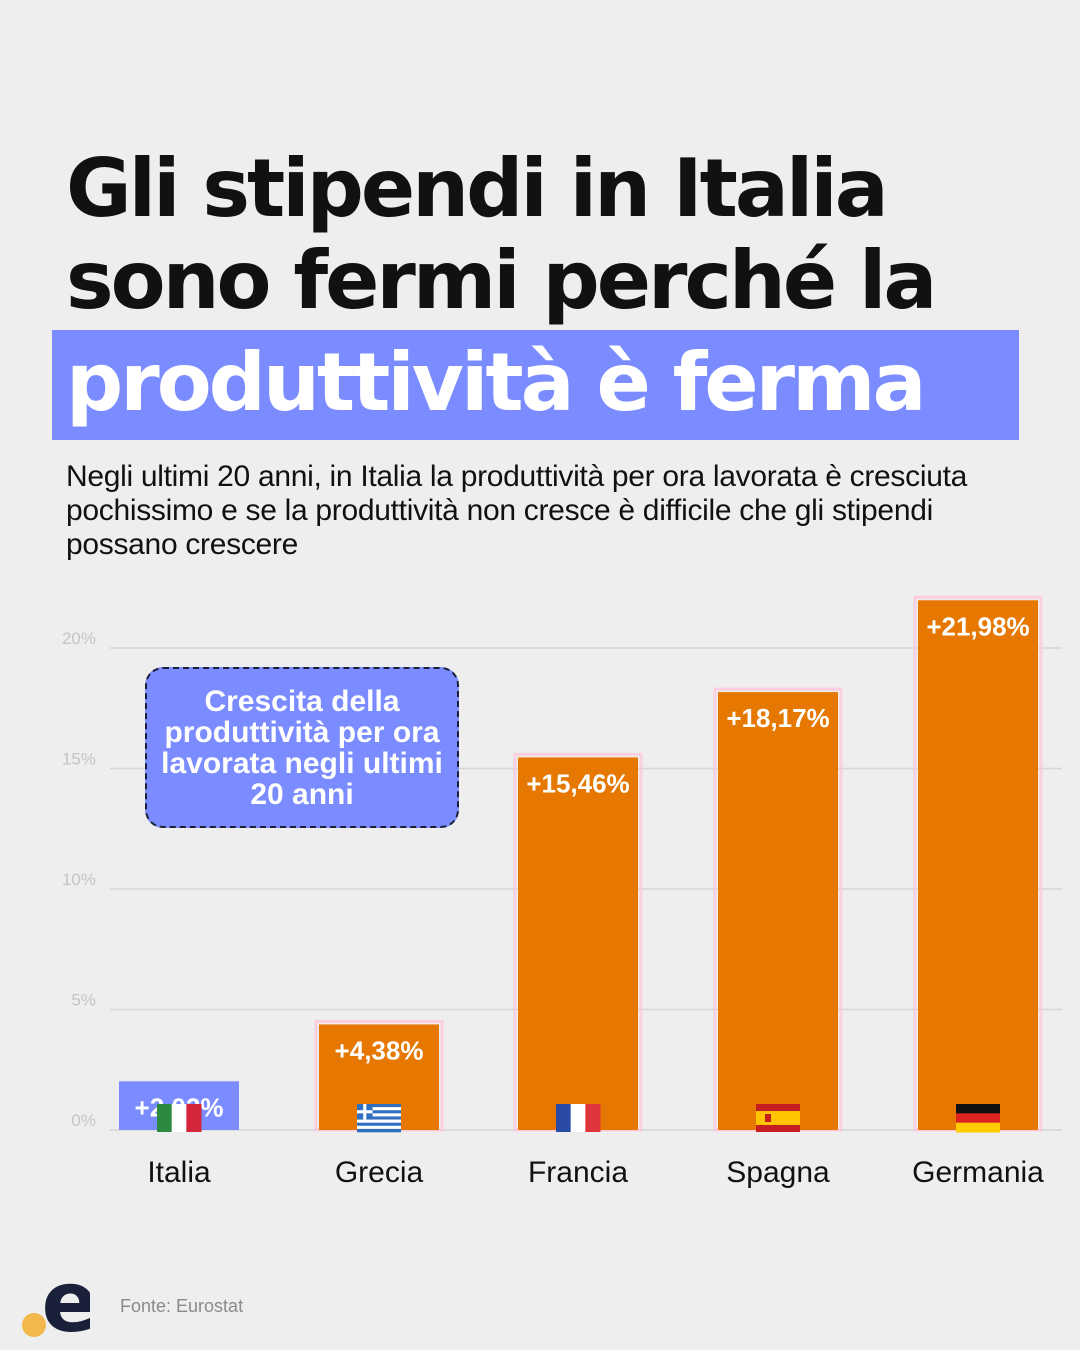 Image resolution: width=1080 pixels, height=1350 pixels. I want to click on title-line-2: sono fermi perché la, so click(501, 280).